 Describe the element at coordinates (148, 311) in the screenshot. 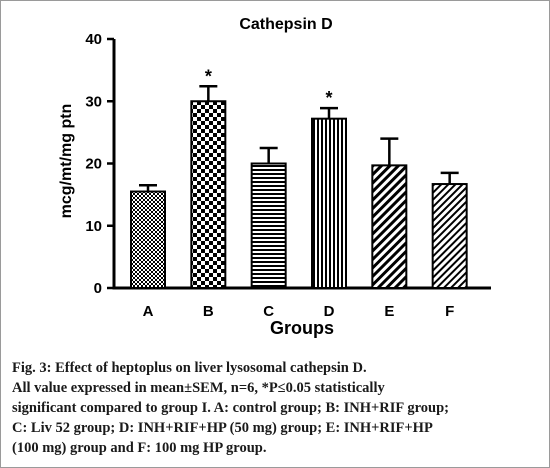

I see `x-tick-label-A: A` at that location.